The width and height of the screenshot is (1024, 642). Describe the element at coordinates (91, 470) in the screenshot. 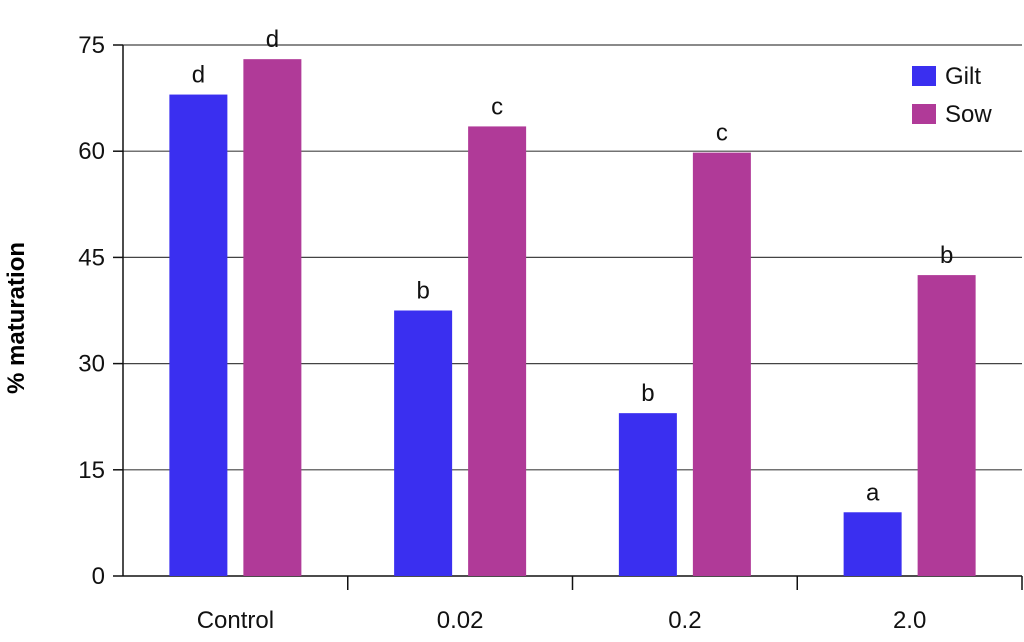

I see `y-tick-label: 15` at that location.